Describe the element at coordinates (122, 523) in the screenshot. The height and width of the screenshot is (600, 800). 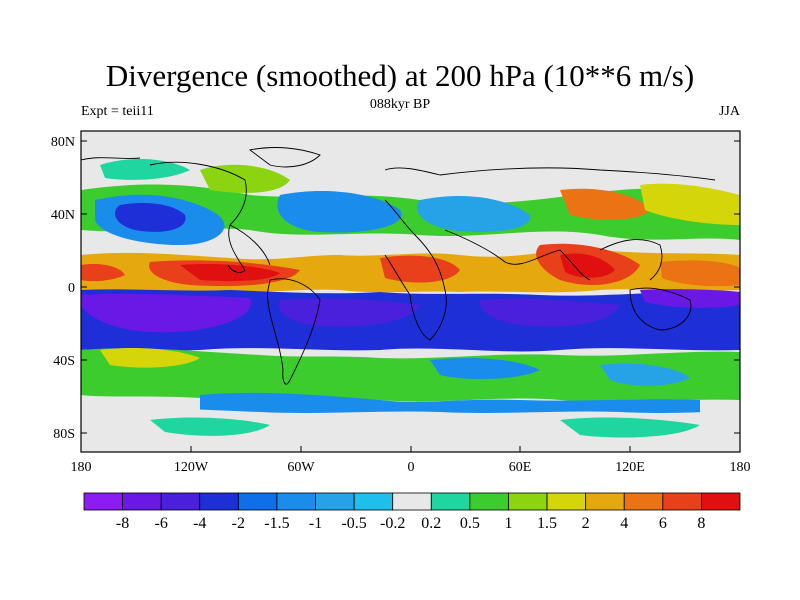
I see `colorbar-label: -8` at that location.